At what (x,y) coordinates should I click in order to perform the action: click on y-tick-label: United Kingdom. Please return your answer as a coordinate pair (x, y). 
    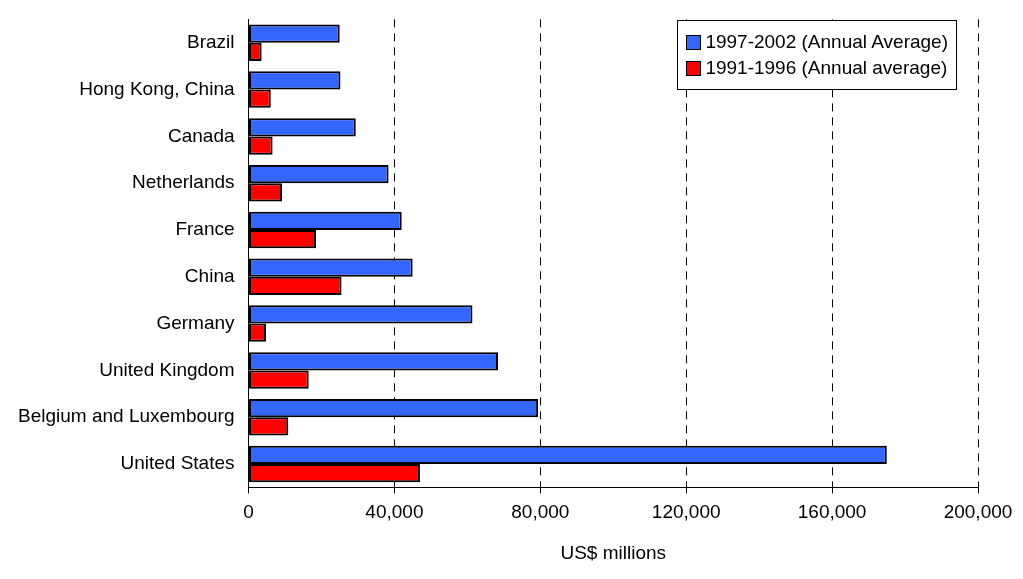
    Looking at the image, I should click on (167, 369).